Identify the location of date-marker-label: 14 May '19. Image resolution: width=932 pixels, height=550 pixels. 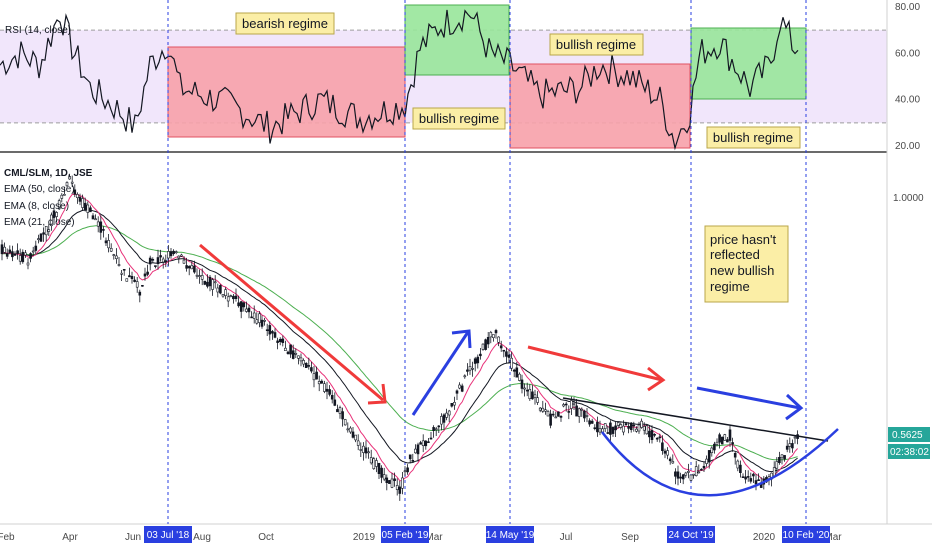
(510, 534).